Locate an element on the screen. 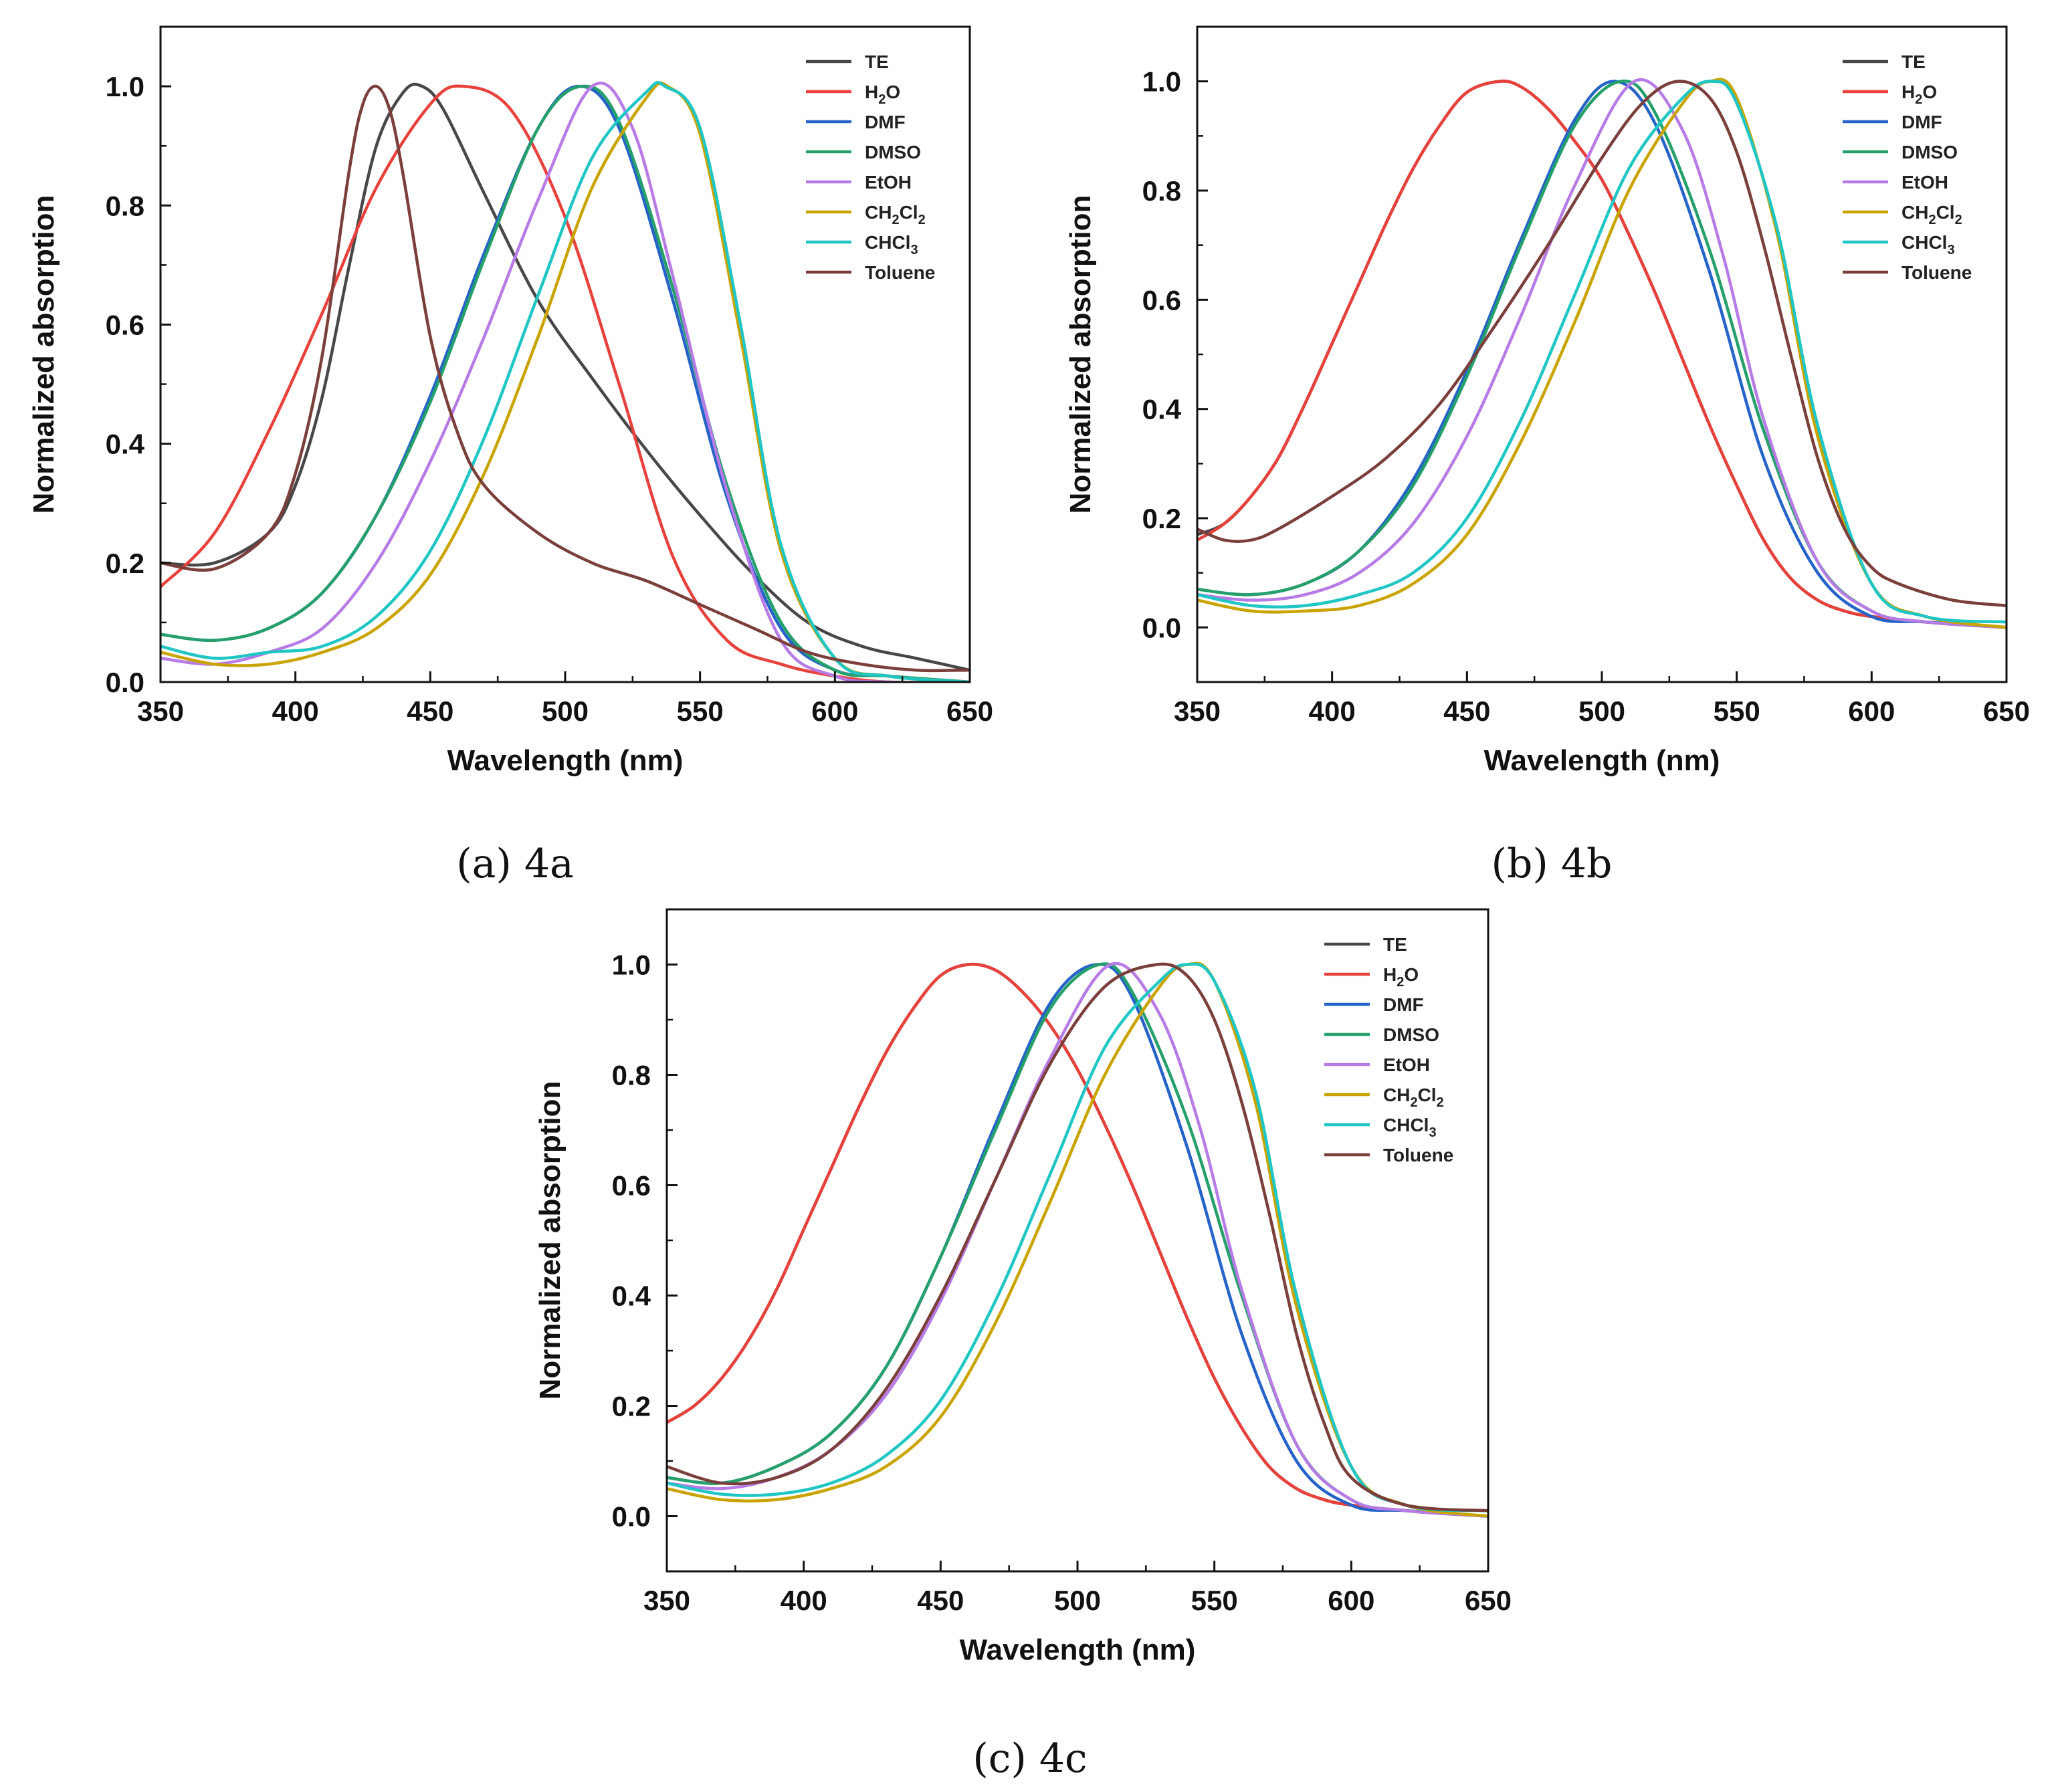 The image size is (2058, 1792). series-line-dmso is located at coordinates (565, 383).